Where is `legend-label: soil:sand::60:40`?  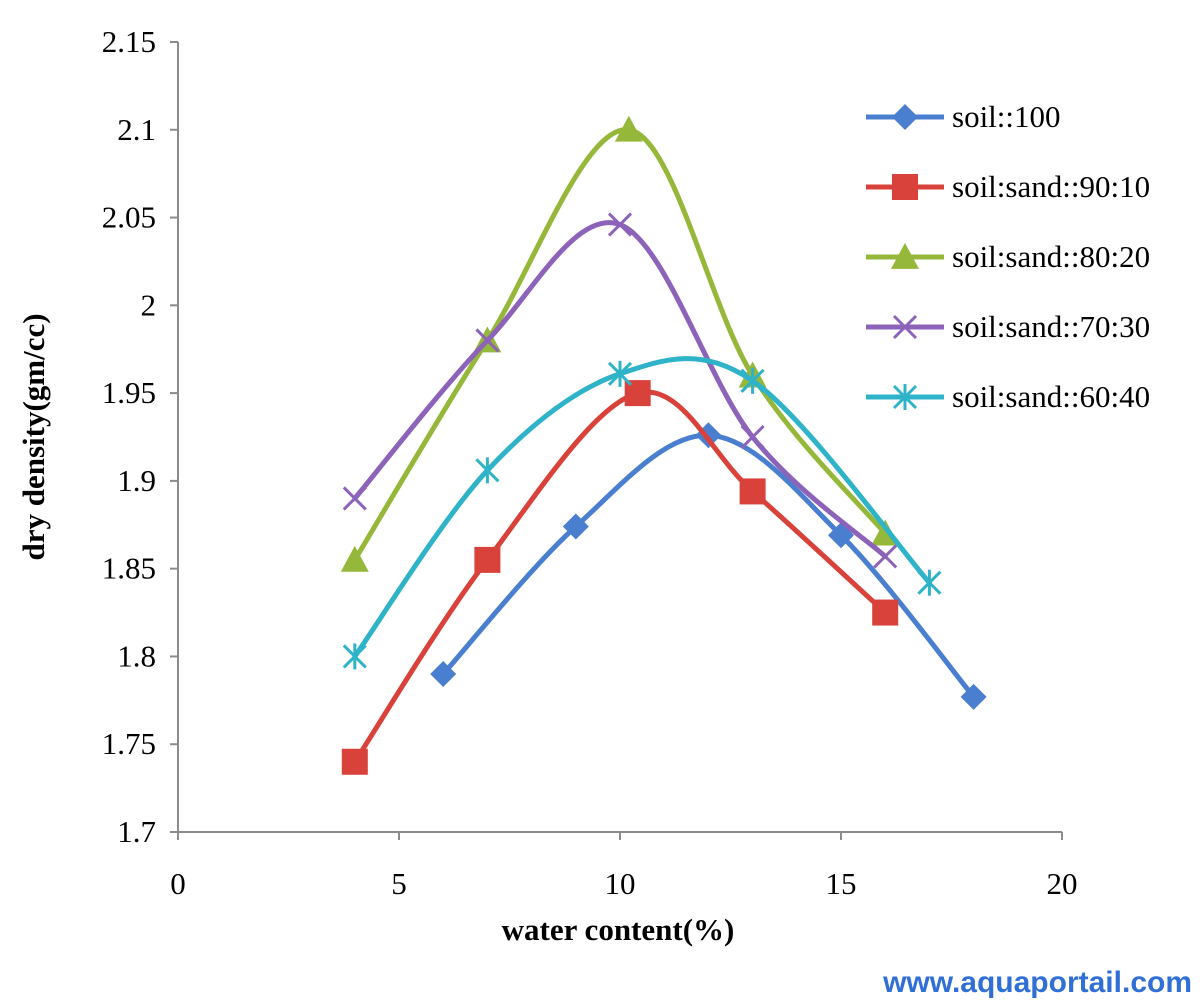
legend-label: soil:sand::60:40 is located at coordinates (1051, 396).